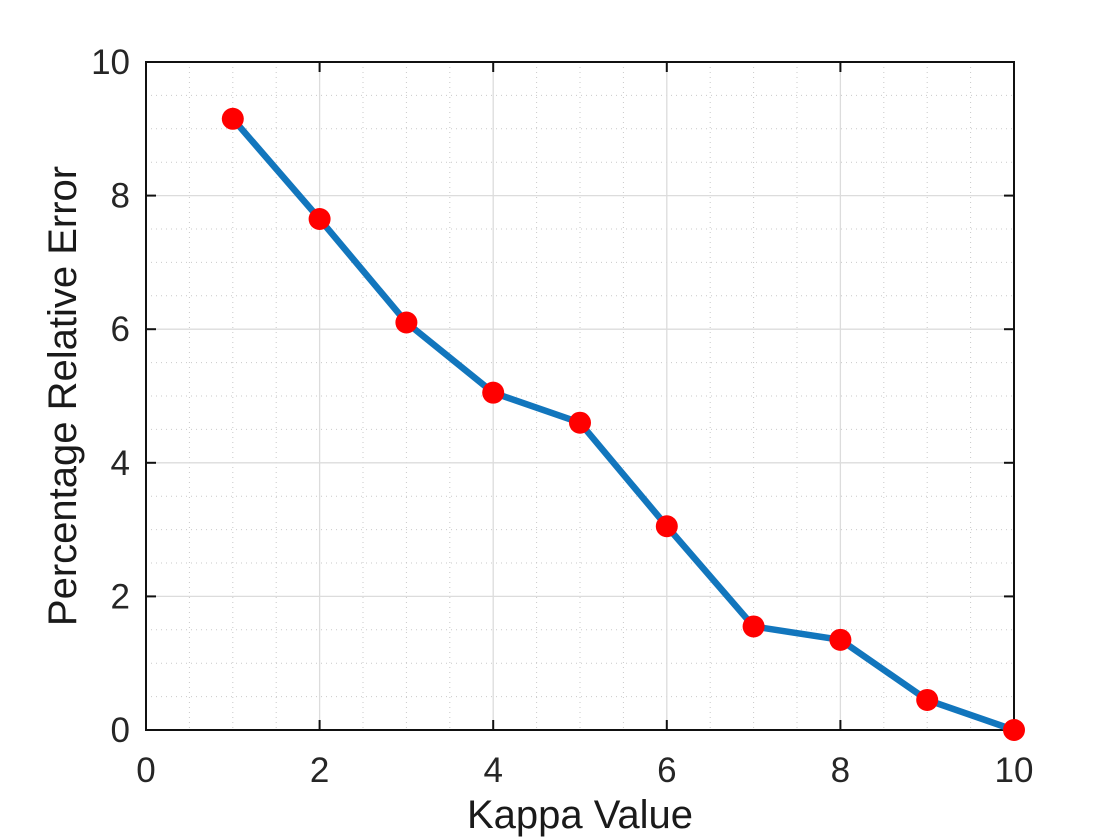  What do you see at coordinates (63, 396) in the screenshot?
I see `y-axis-label: Percentage Relative Error` at bounding box center [63, 396].